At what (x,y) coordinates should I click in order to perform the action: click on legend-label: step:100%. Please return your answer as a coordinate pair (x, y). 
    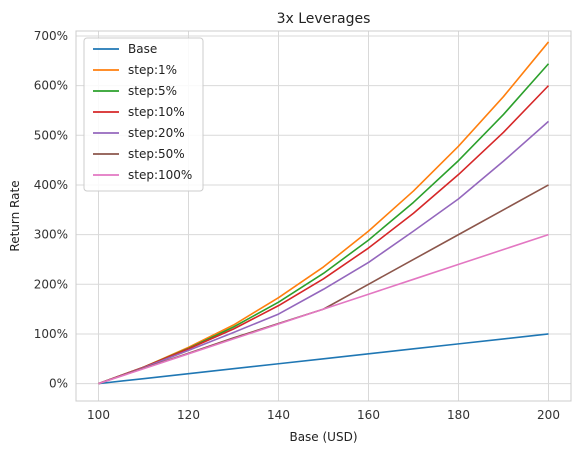
    Looking at the image, I should click on (160, 175).